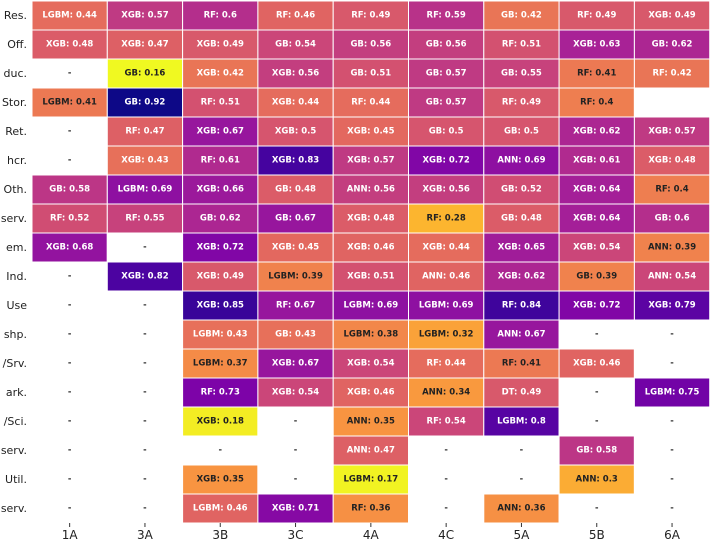 The width and height of the screenshot is (720, 540). I want to click on cell-label: GB: 0.57, so click(446, 103).